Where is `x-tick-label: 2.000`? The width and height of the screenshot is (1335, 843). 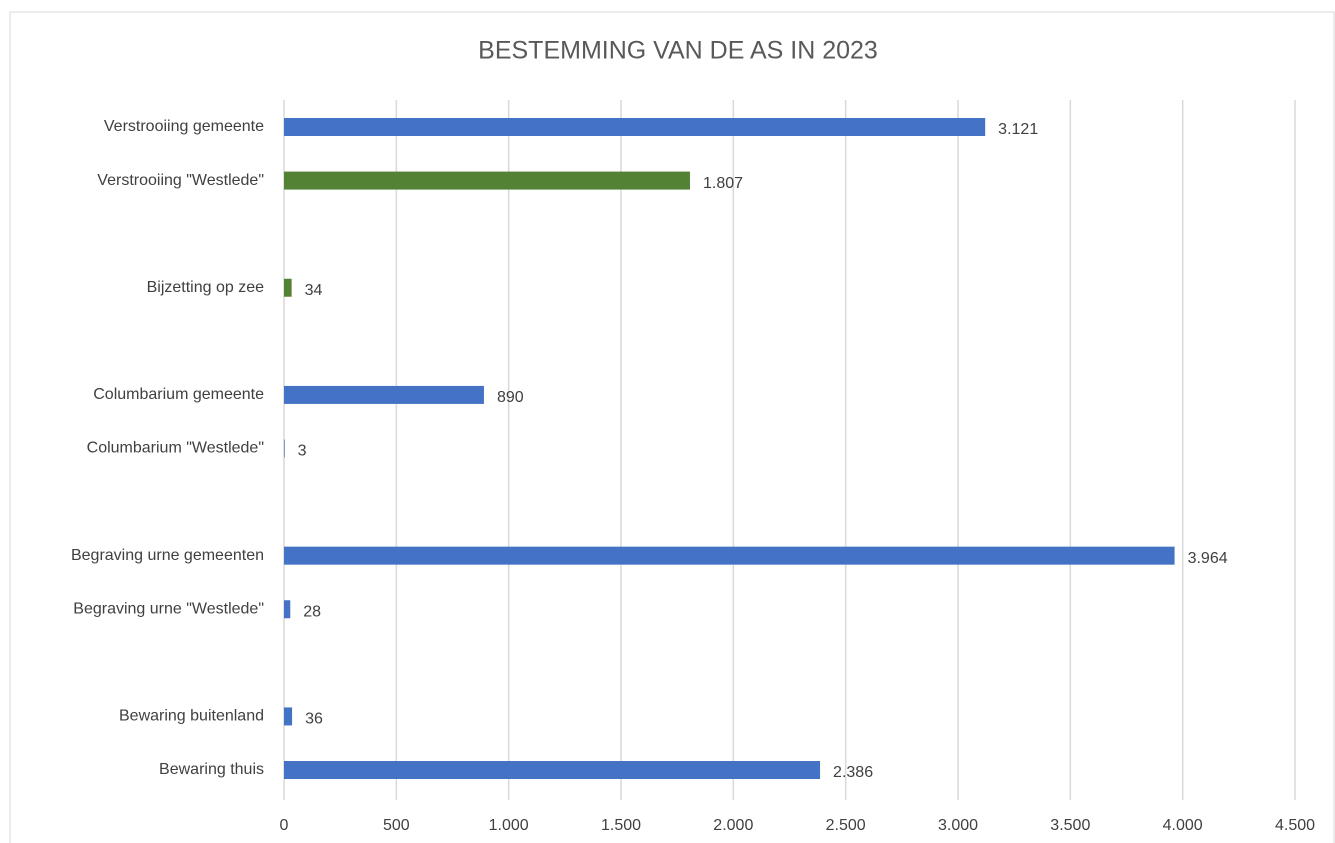 x-tick-label: 2.000 is located at coordinates (733, 825).